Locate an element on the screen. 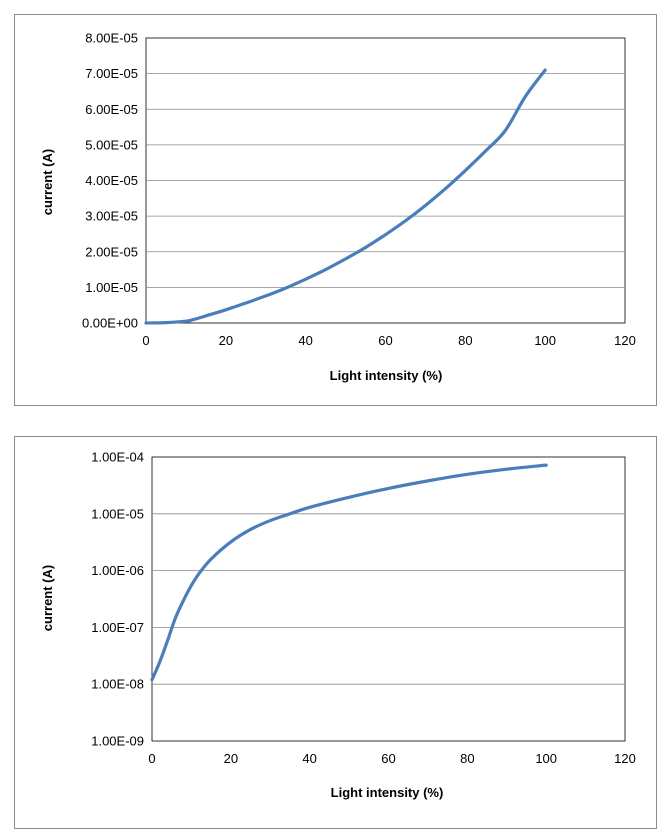 The height and width of the screenshot is (835, 670). chart-1-y-axis-label: current (A) is located at coordinates (47, 182).